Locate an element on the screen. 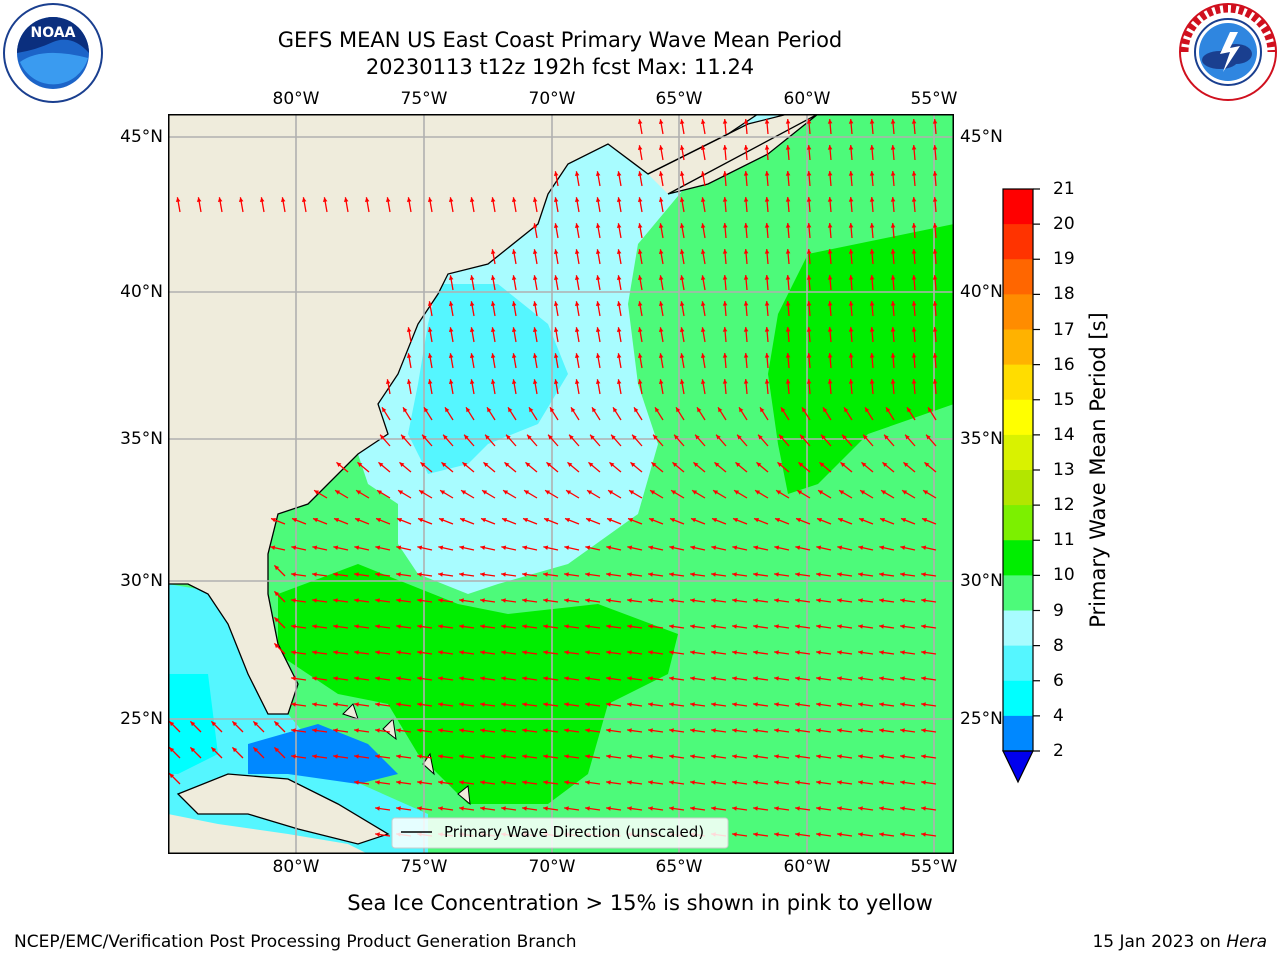 The height and width of the screenshot is (960, 1280). ocean-period-2-4-strait is located at coordinates (323, 754).